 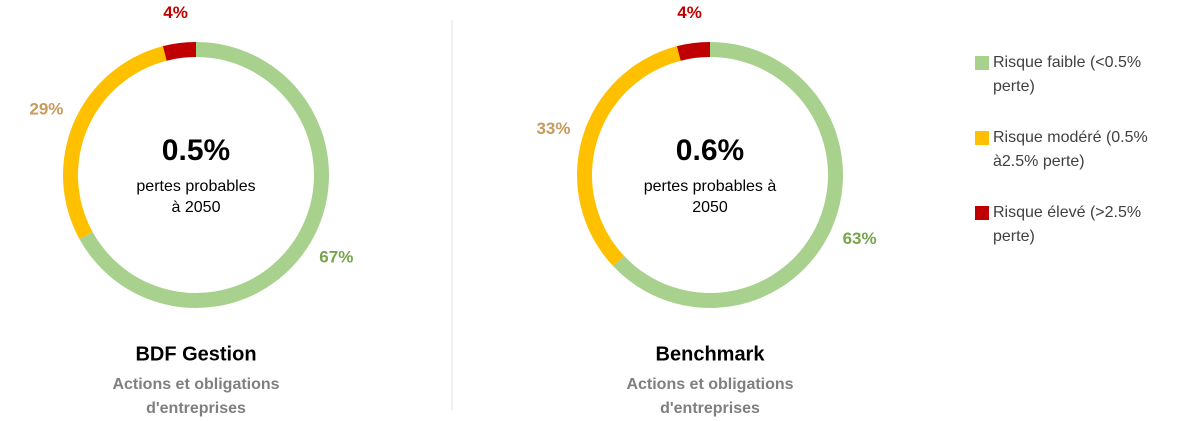 I want to click on data-label: 33%, so click(x=553, y=128).